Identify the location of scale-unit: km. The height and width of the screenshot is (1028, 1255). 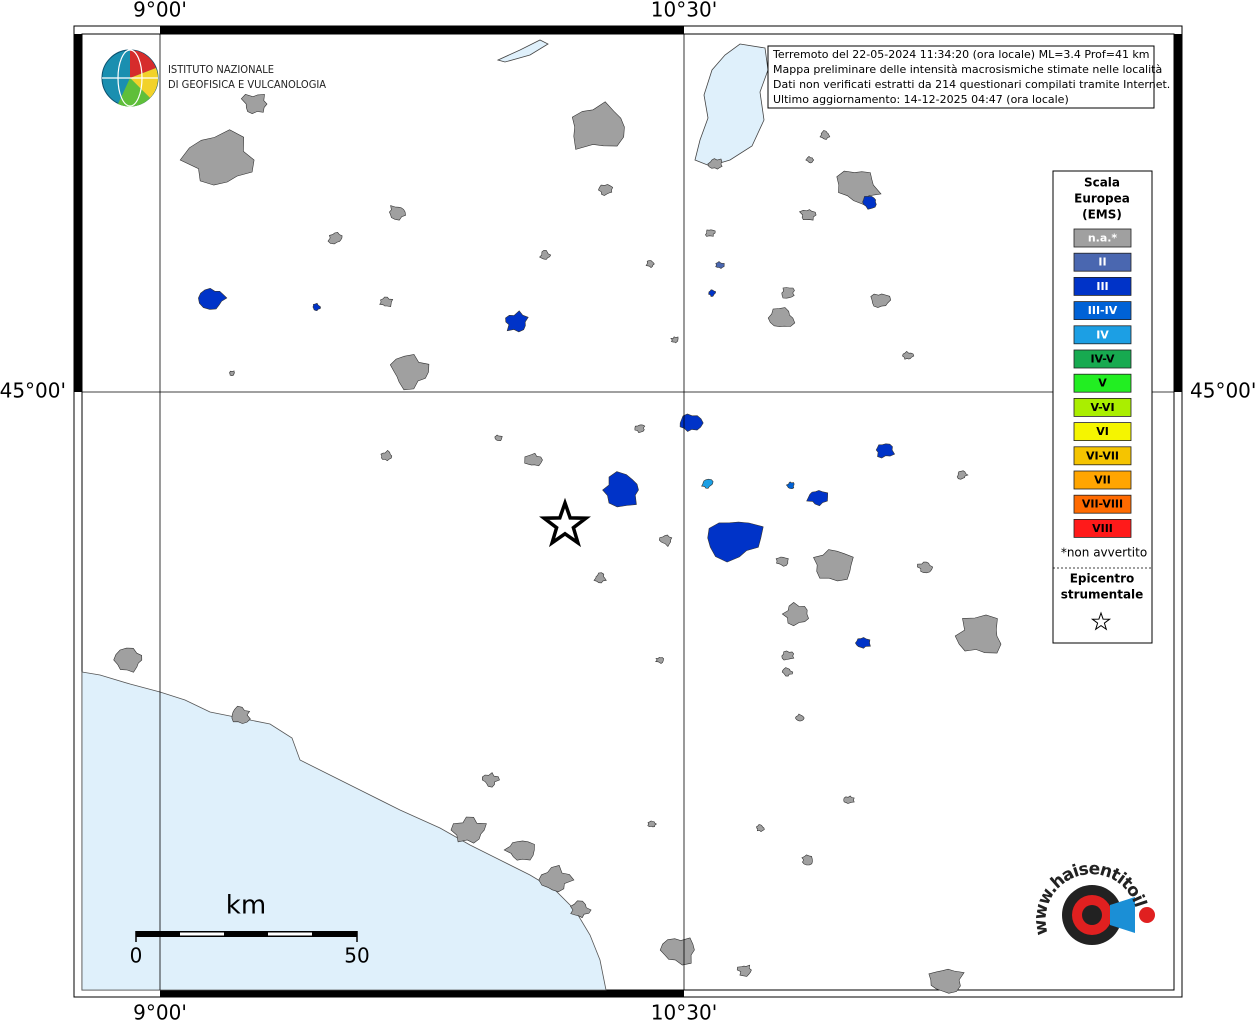
(246, 906).